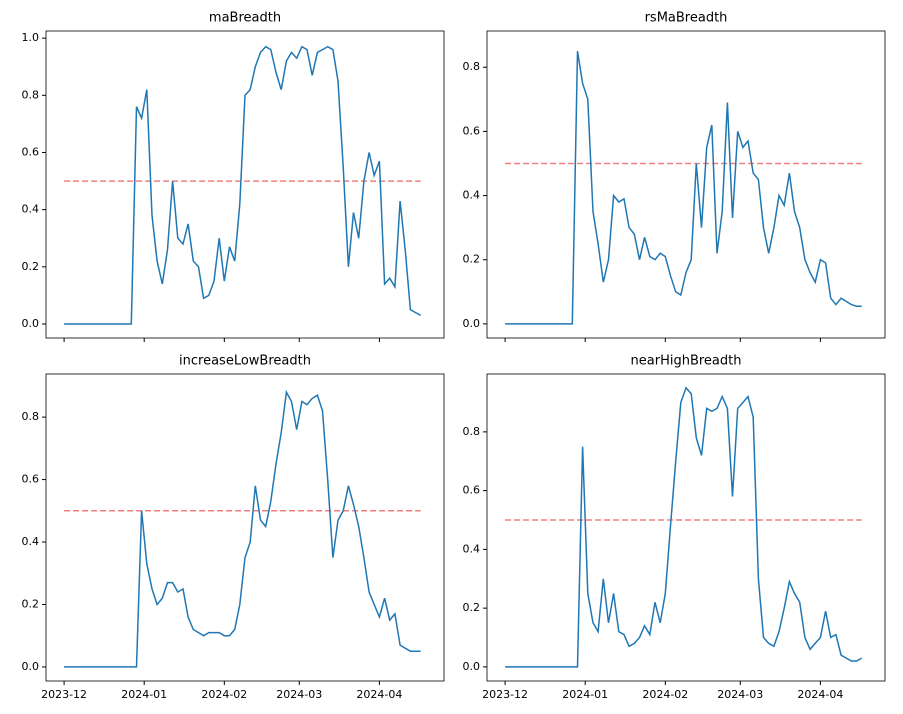 The height and width of the screenshot is (714, 903). Describe the element at coordinates (245, 18) in the screenshot. I see `subplot-title: maBreadth` at that location.